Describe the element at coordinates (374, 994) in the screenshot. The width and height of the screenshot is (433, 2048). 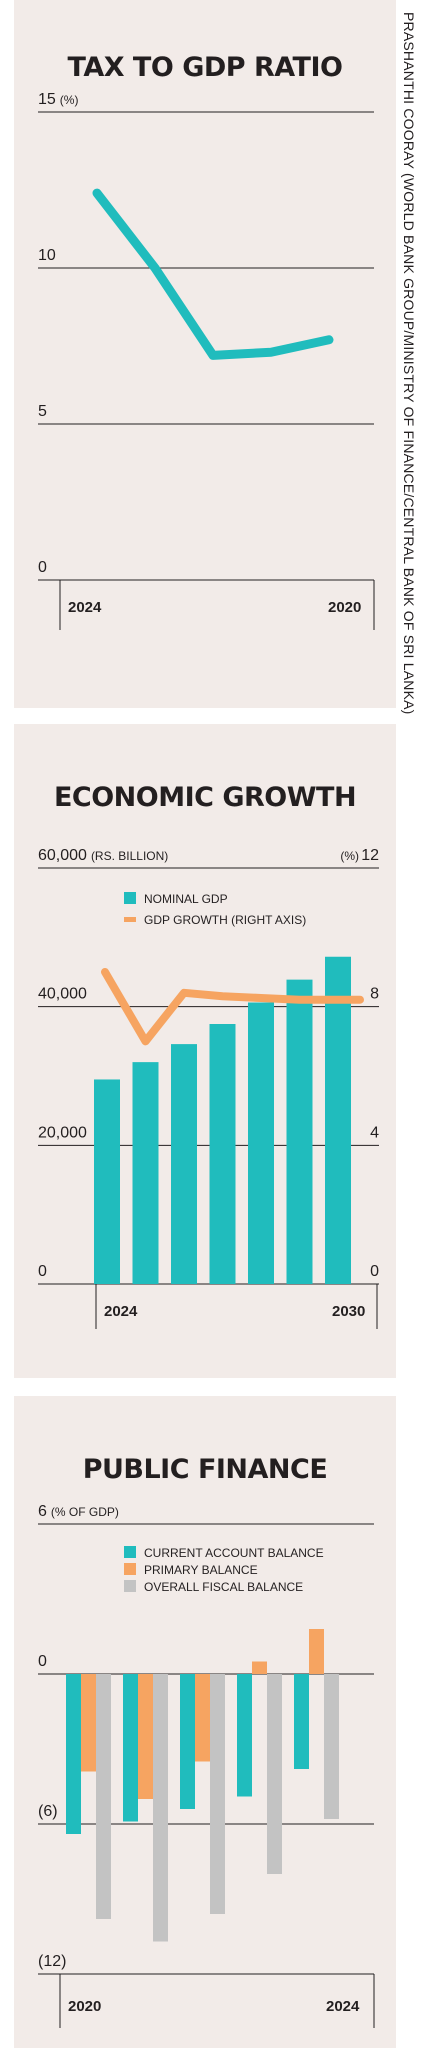
I see `y2-tick-label: 8` at that location.